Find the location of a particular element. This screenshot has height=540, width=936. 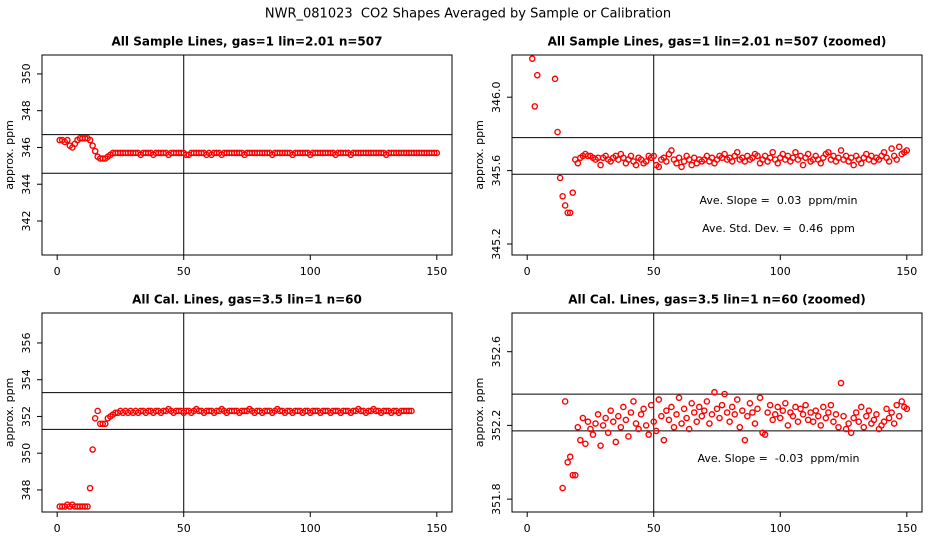

y-tick-label: 342 is located at coordinates (26, 220).